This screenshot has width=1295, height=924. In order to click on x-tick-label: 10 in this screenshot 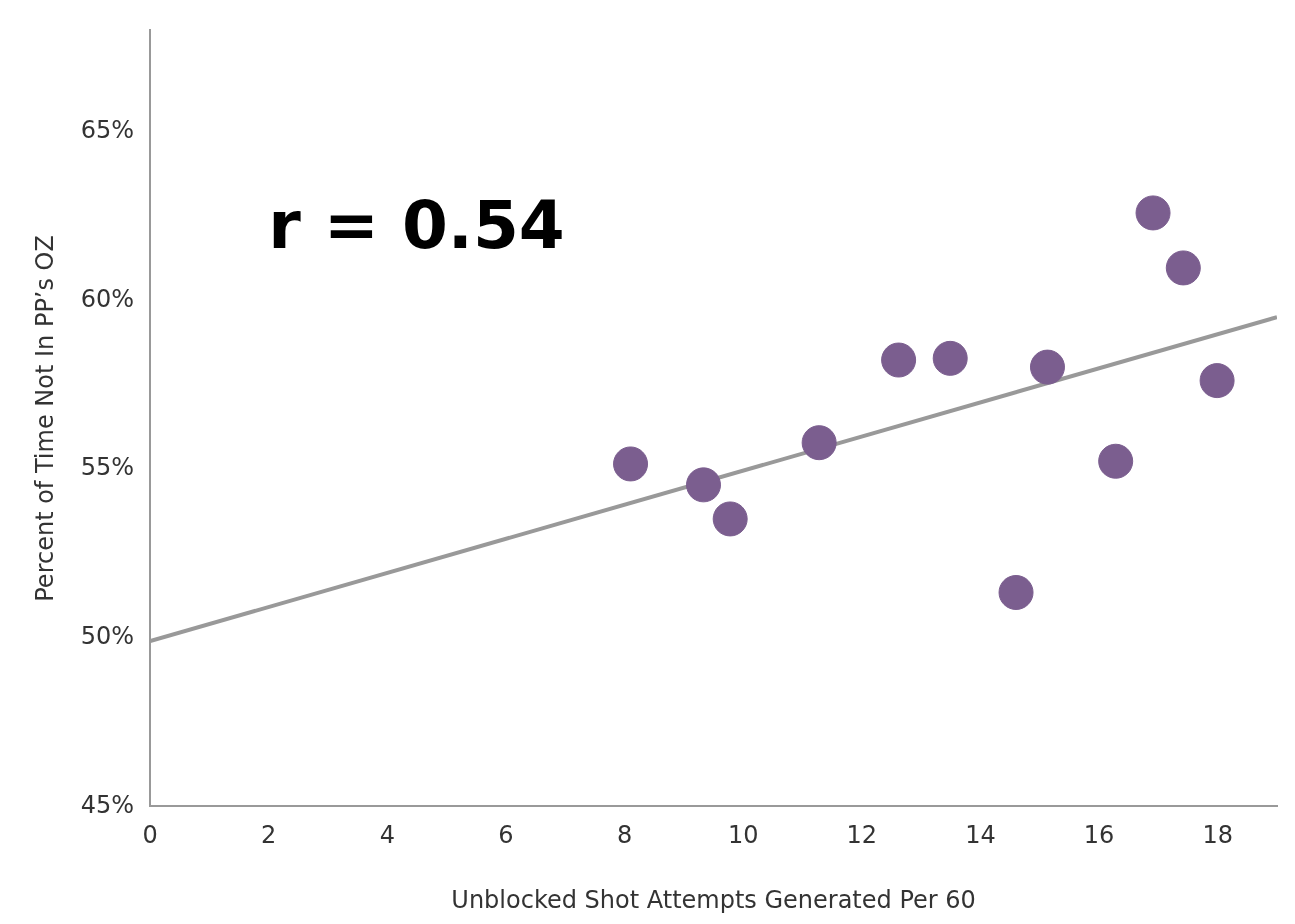, I will do `click(743, 835)`.